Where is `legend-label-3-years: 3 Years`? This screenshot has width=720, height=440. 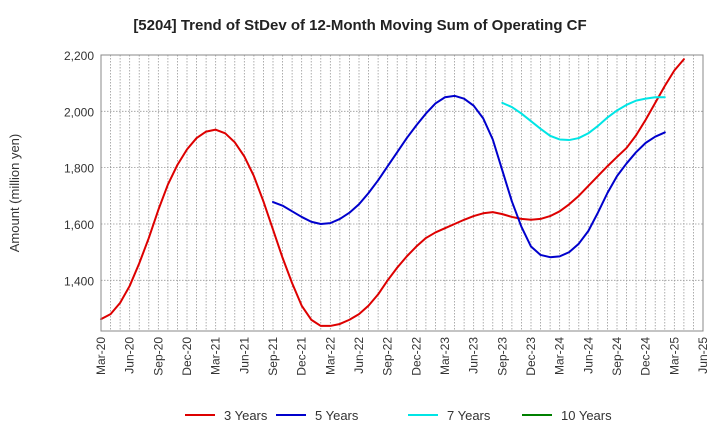 legend-label-3-years: 3 Years is located at coordinates (246, 415).